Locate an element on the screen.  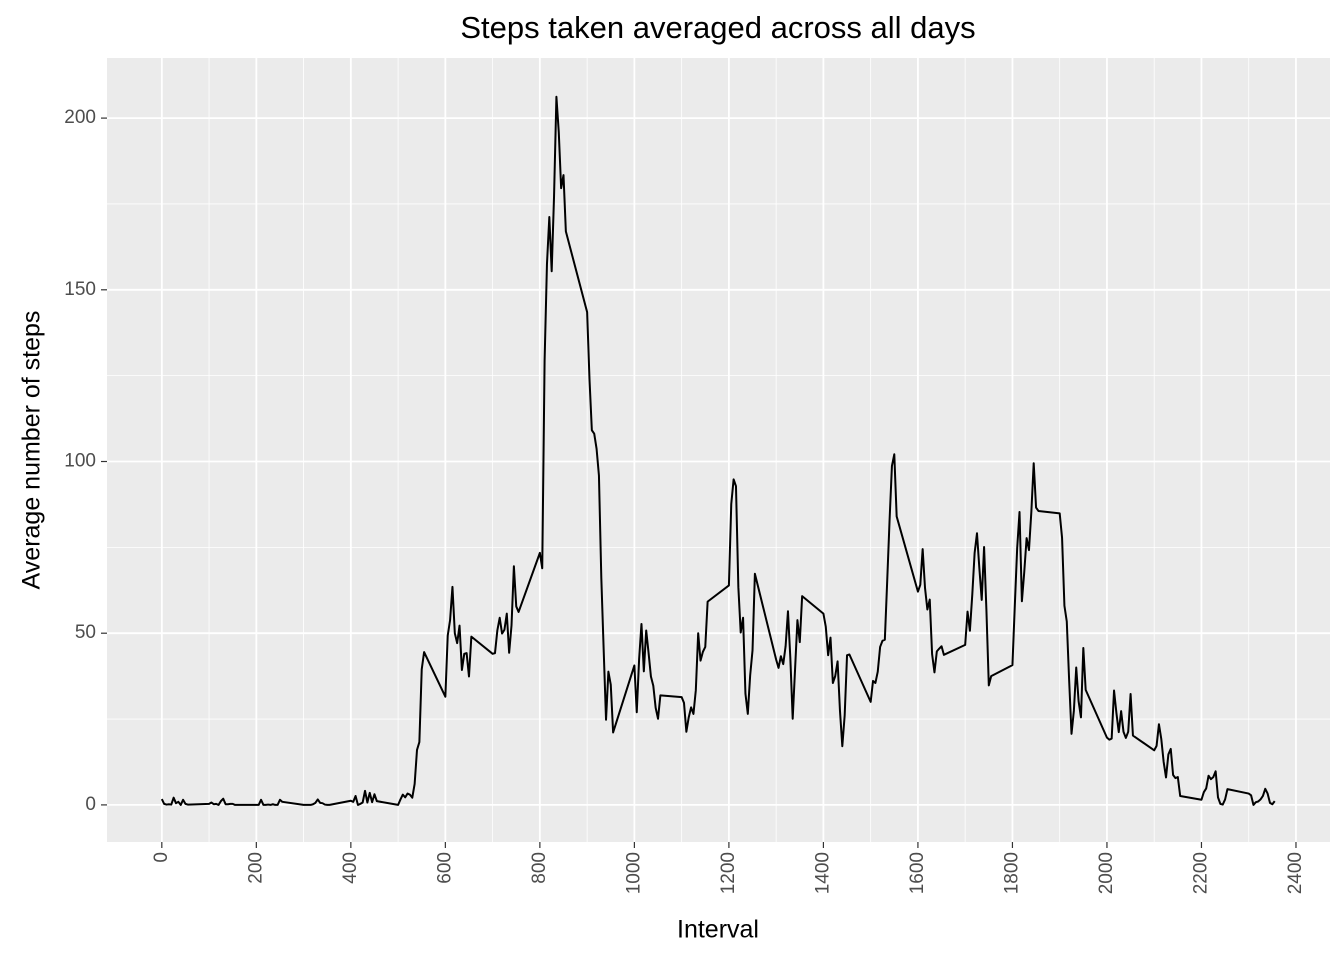
y-tick-label: 100 is located at coordinates (80, 461).